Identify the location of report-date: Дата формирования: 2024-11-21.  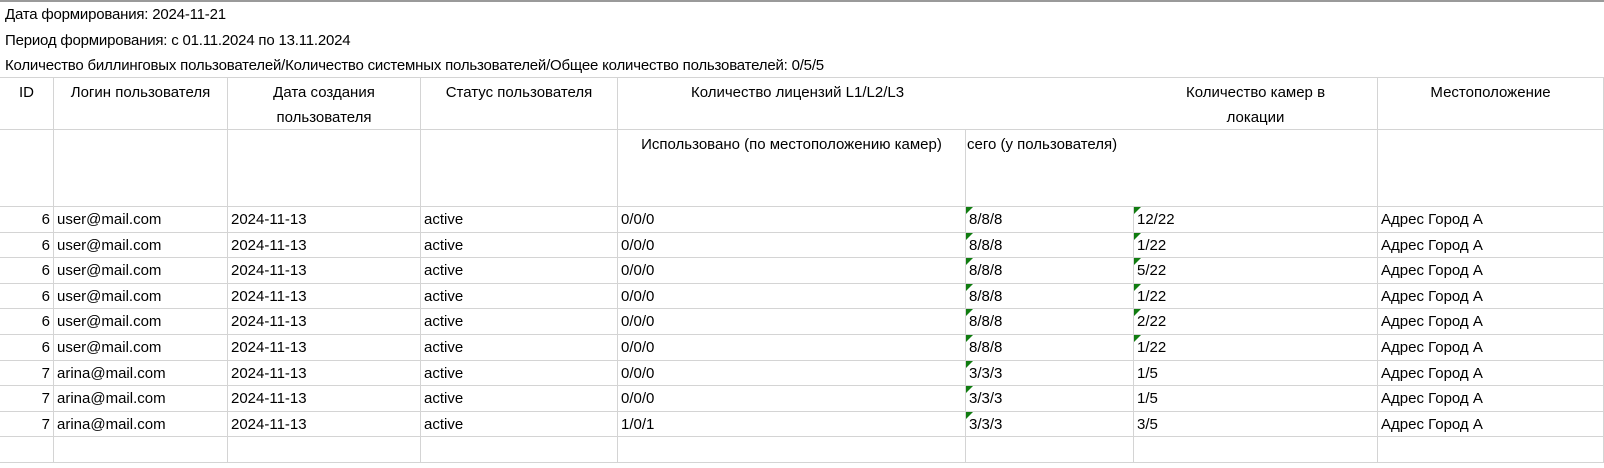
(115, 14).